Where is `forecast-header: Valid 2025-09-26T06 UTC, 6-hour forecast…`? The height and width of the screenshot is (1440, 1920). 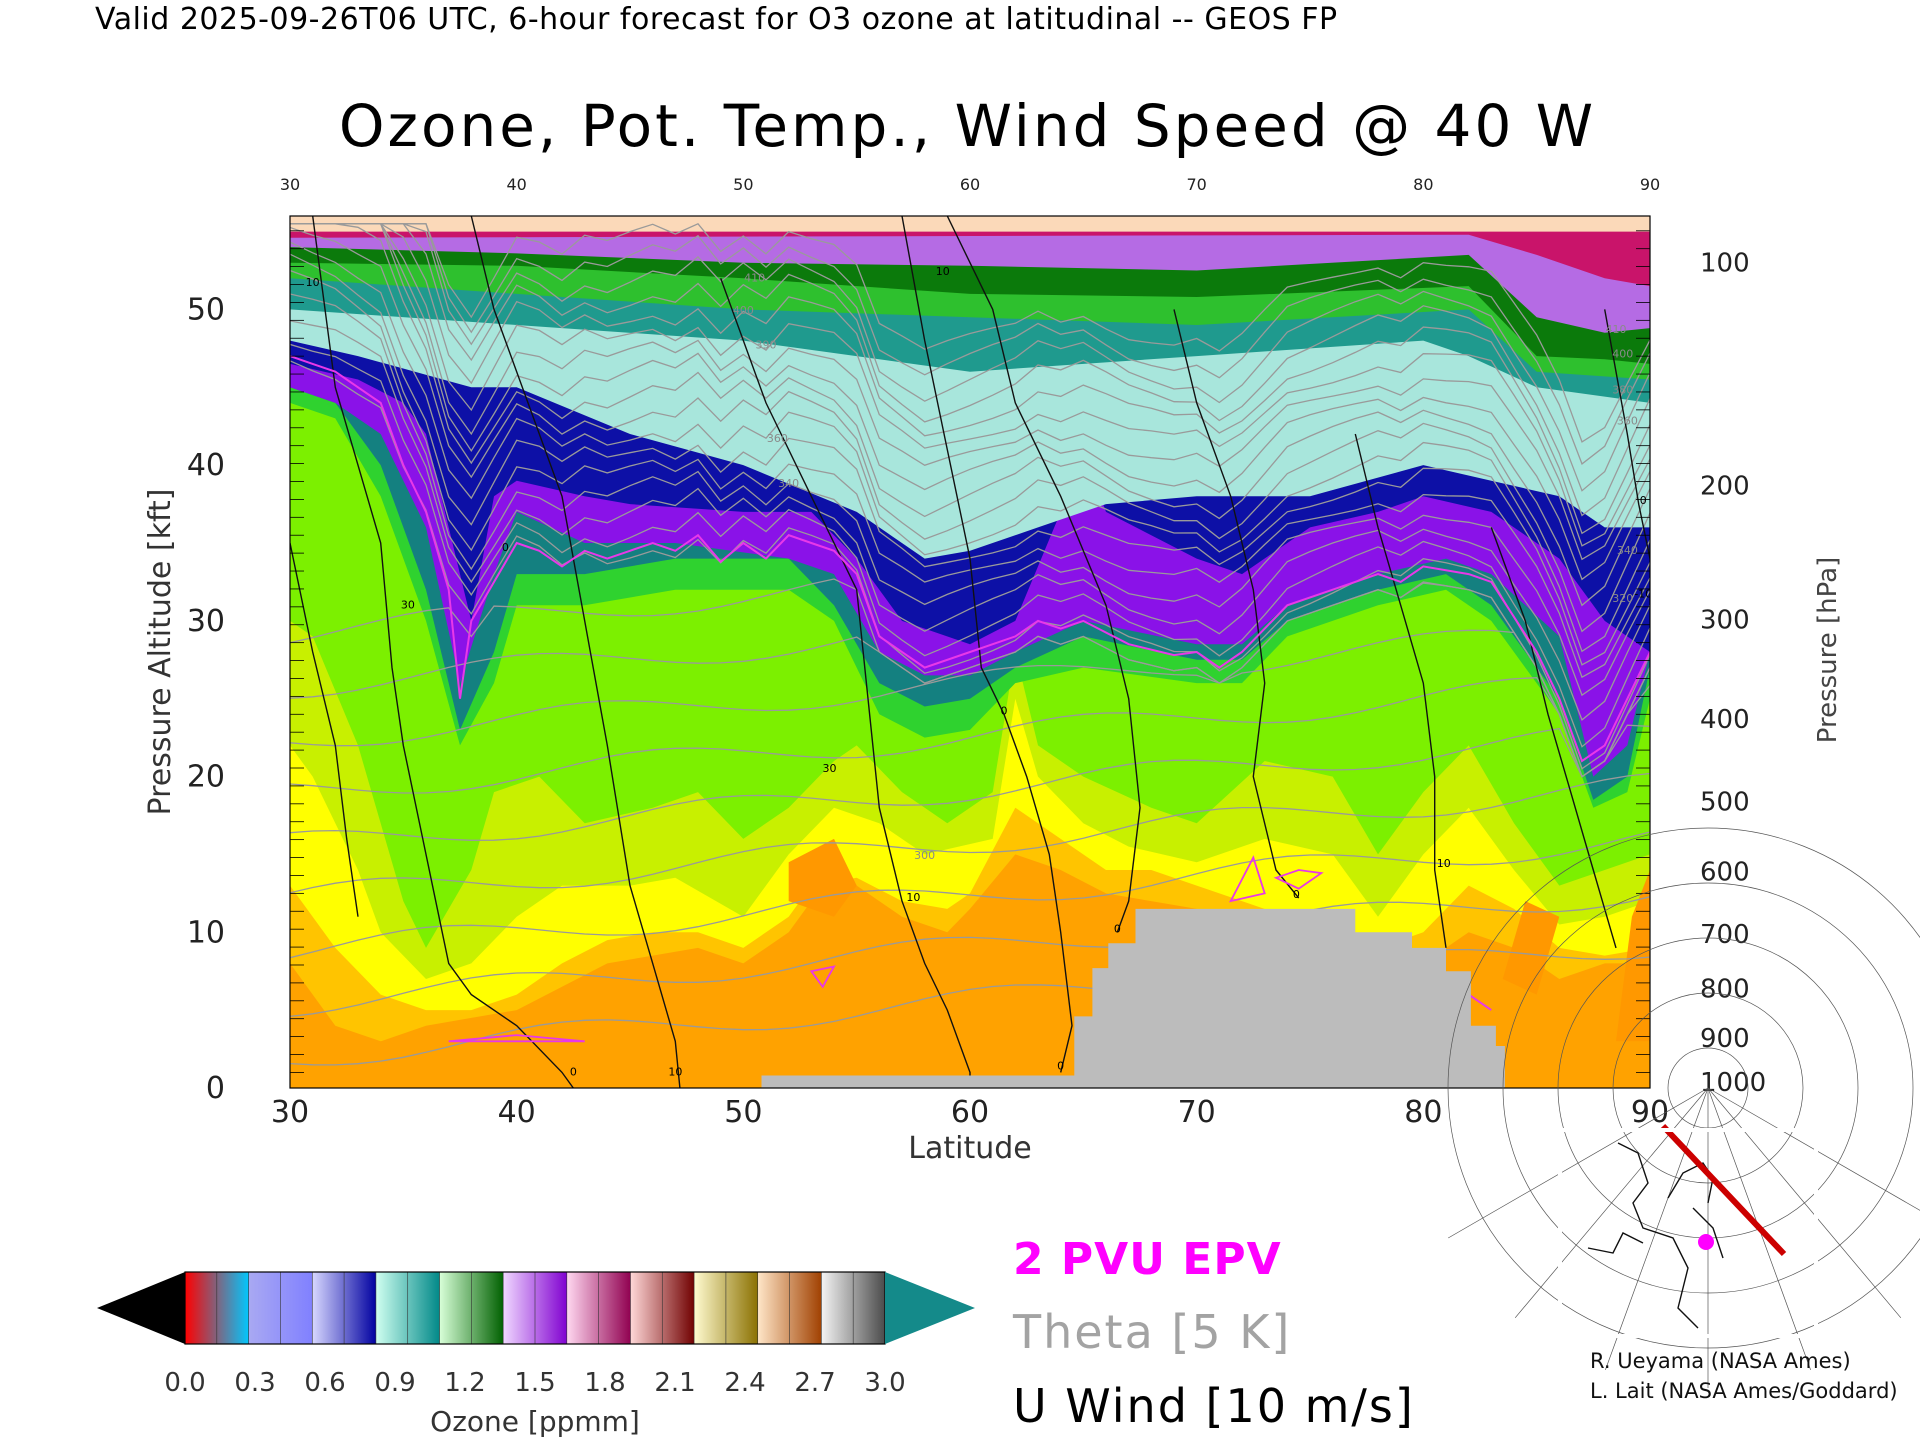
forecast-header: Valid 2025-09-26T06 UTC, 6-hour forecast… is located at coordinates (716, 19).